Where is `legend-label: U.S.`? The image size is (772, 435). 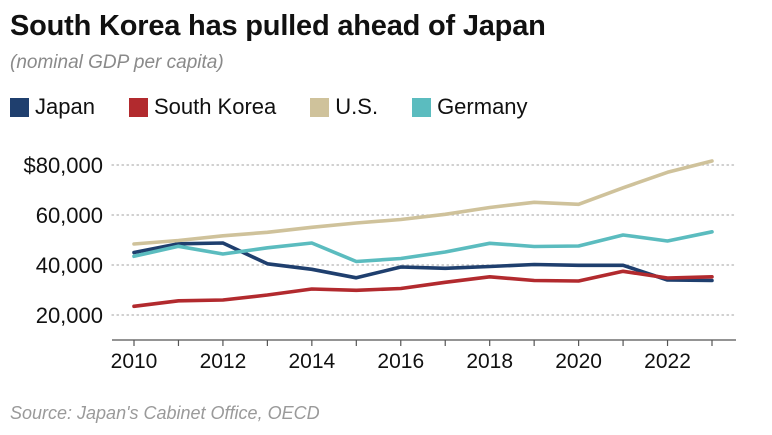
legend-label: U.S. is located at coordinates (357, 106).